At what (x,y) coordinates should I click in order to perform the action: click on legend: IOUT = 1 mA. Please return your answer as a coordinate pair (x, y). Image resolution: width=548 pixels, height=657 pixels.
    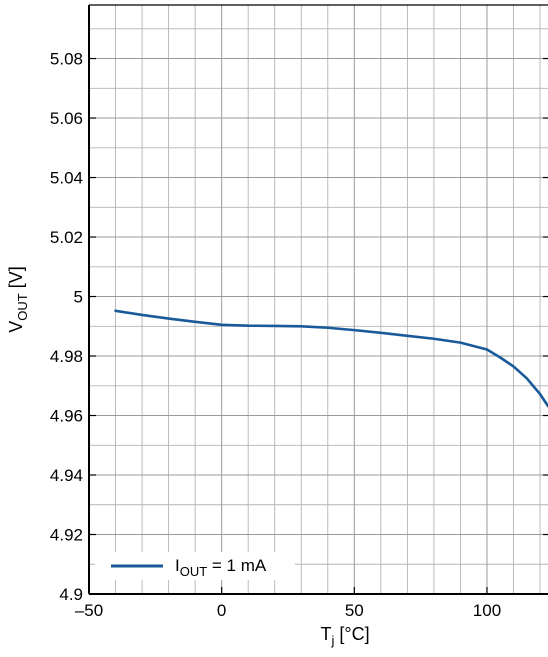
    Looking at the image, I should click on (195, 566).